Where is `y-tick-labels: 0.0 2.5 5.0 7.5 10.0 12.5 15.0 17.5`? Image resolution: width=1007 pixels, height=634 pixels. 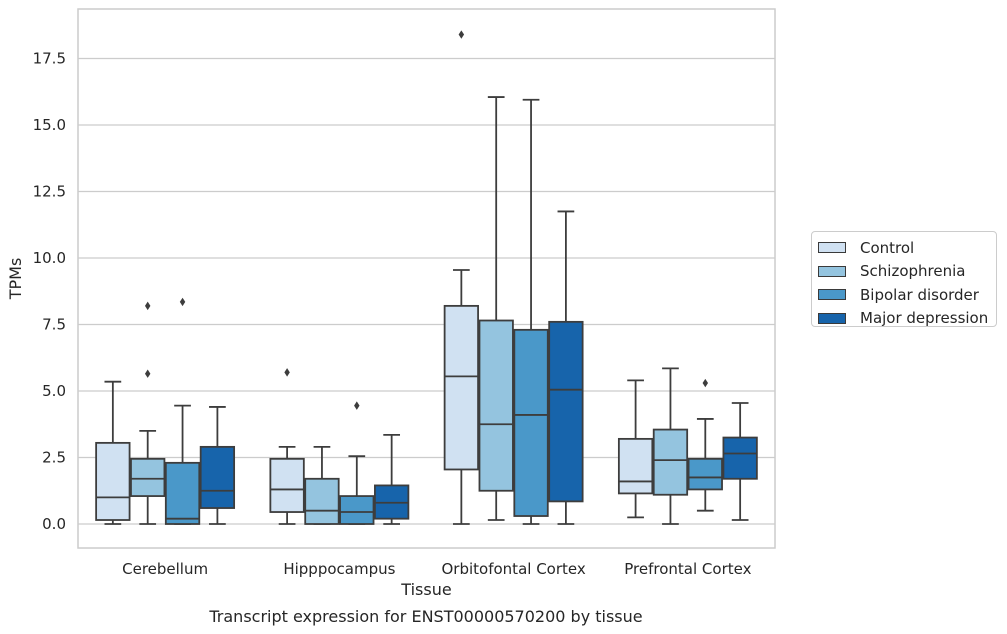 y-tick-labels: 0.0 2.5 5.0 7.5 10.0 12.5 15.0 17.5 is located at coordinates (49, 292).